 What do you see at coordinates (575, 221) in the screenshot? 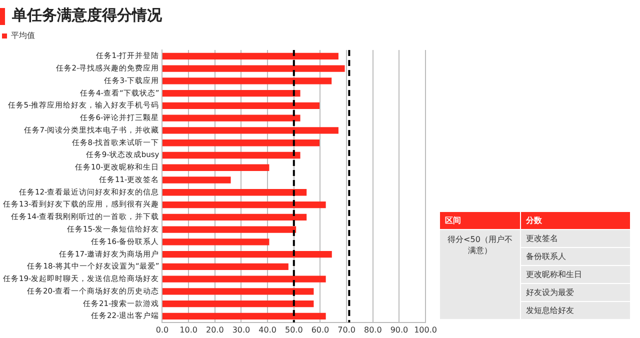
I see `text: 分数` at bounding box center [575, 221].